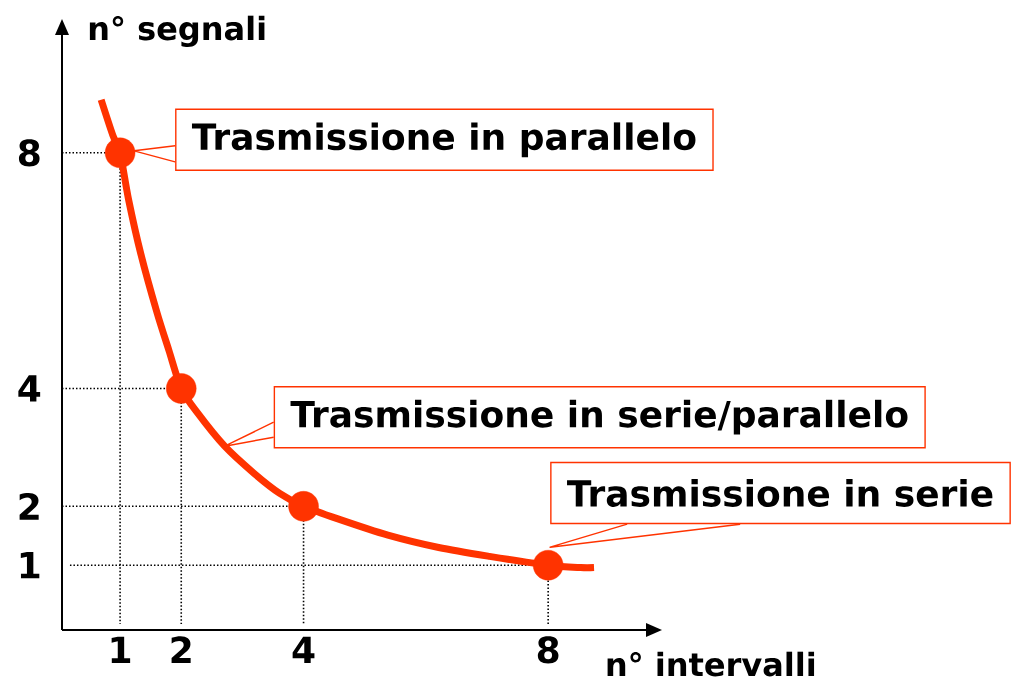  Describe the element at coordinates (711, 664) in the screenshot. I see `x-axis-title: n° intervalli` at that location.